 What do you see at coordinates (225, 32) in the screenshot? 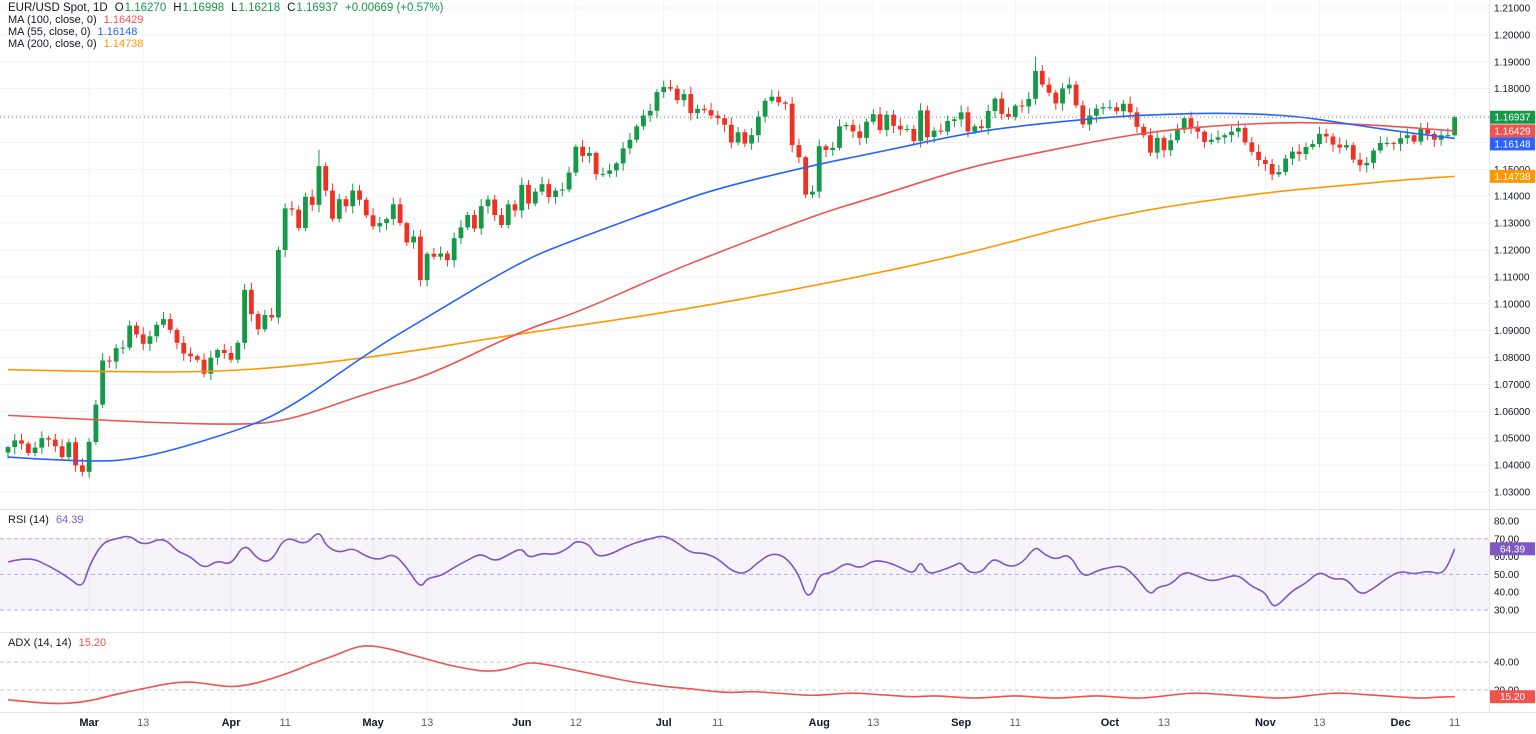
I see `ma55-legend: MA (55, close, 0) 1.16148` at bounding box center [225, 32].